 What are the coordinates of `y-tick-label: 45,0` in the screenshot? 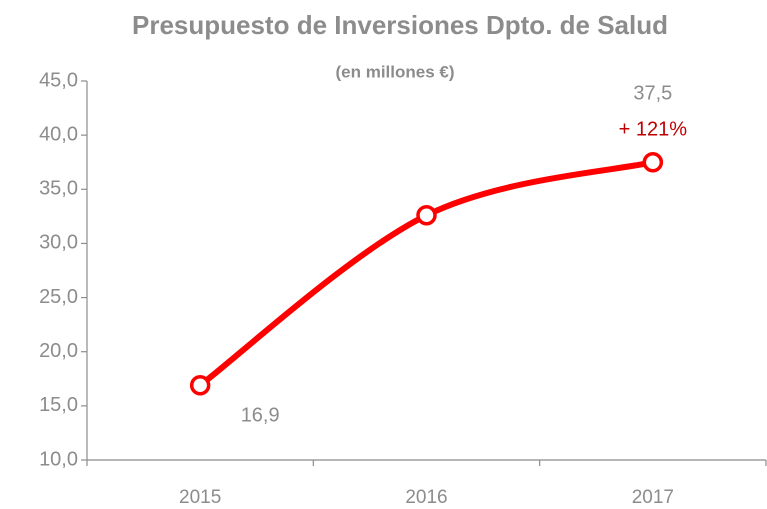 It's located at (58, 80).